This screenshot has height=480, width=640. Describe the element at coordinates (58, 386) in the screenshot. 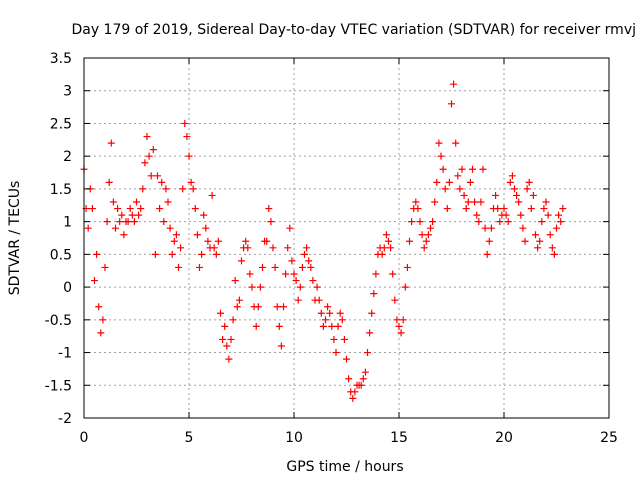

I see `y-tick-label: -1.5` at that location.